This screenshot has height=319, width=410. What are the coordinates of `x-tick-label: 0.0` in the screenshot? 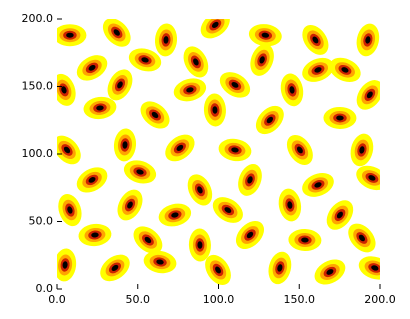 It's located at (57, 299).